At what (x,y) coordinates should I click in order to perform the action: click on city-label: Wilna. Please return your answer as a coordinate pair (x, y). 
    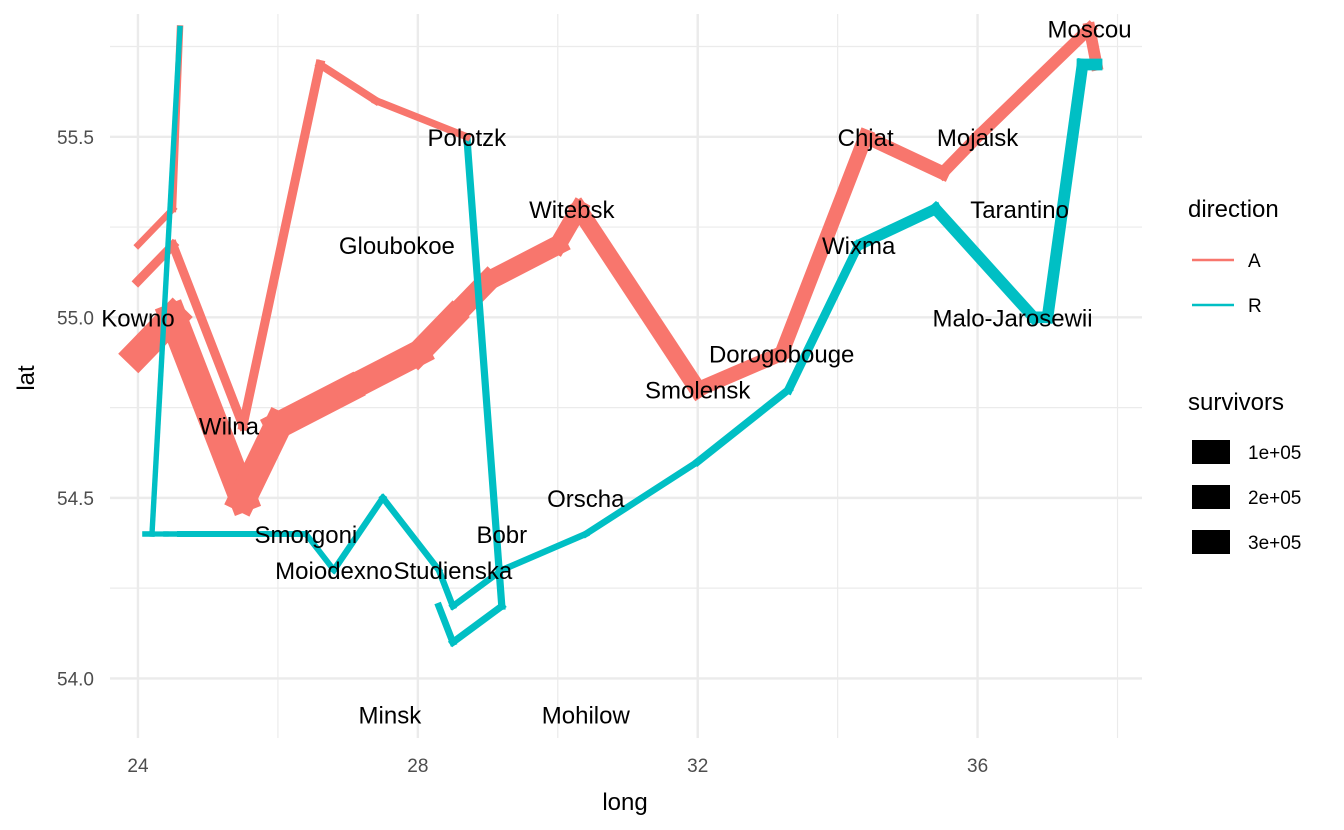
    Looking at the image, I should click on (229, 427).